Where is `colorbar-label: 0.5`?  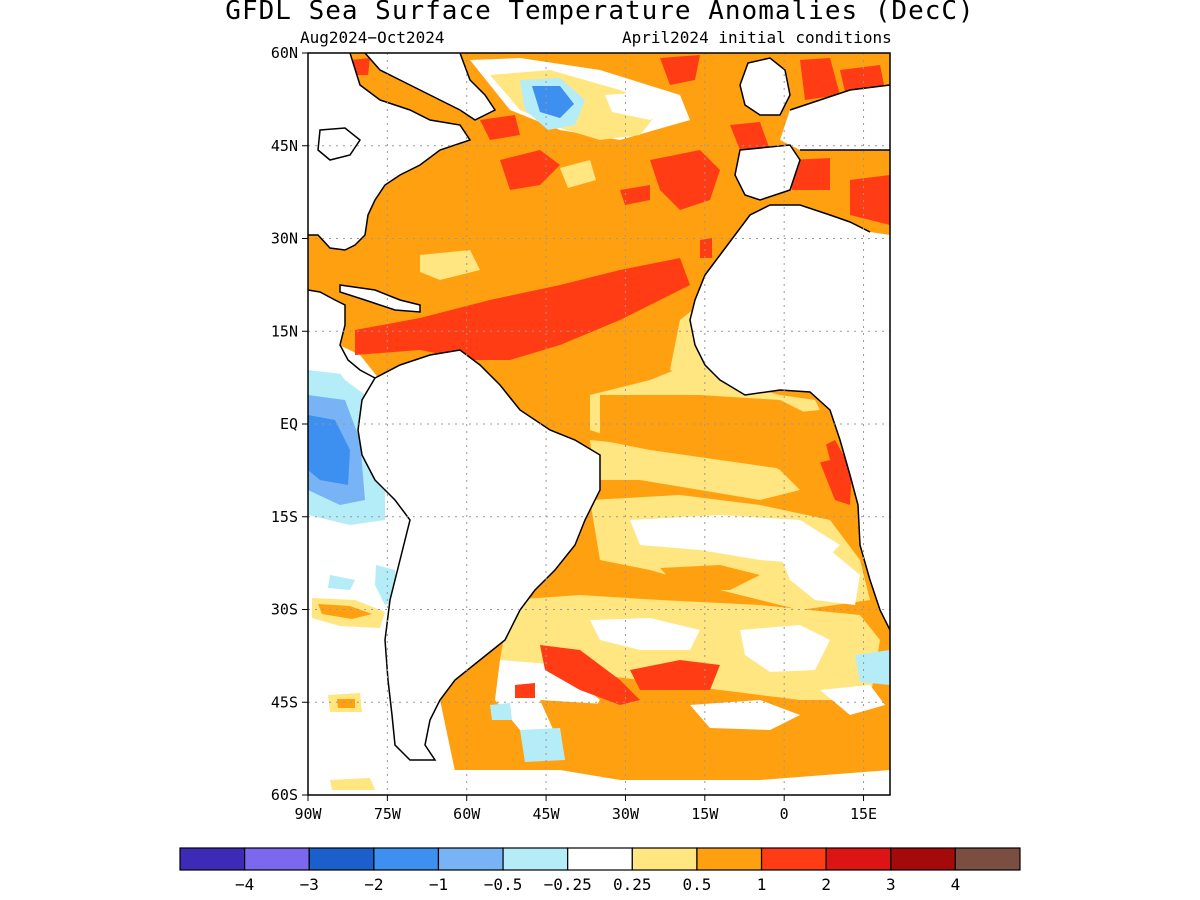
colorbar-label: 0.5 is located at coordinates (696, 884).